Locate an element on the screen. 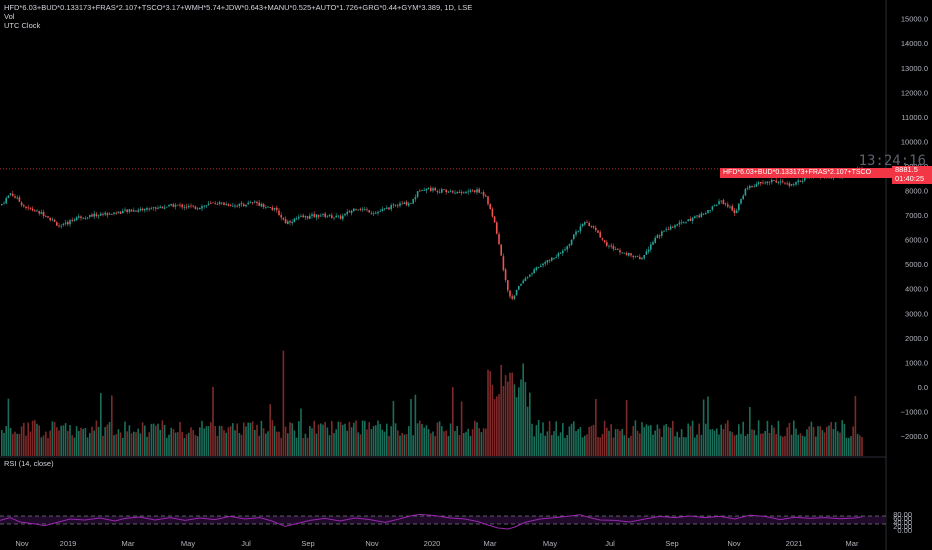 The width and height of the screenshot is (932, 550). price-axis-tick: 12000.0 is located at coordinates (914, 92).